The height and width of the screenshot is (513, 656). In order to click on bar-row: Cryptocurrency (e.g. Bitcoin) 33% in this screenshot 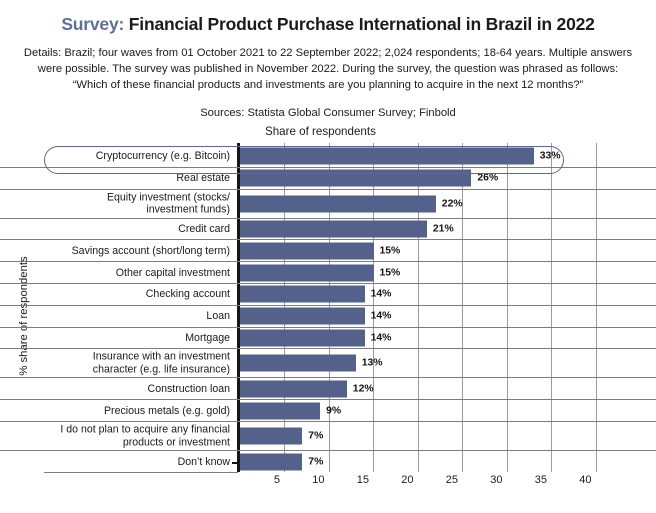, I will do `click(328, 156)`.